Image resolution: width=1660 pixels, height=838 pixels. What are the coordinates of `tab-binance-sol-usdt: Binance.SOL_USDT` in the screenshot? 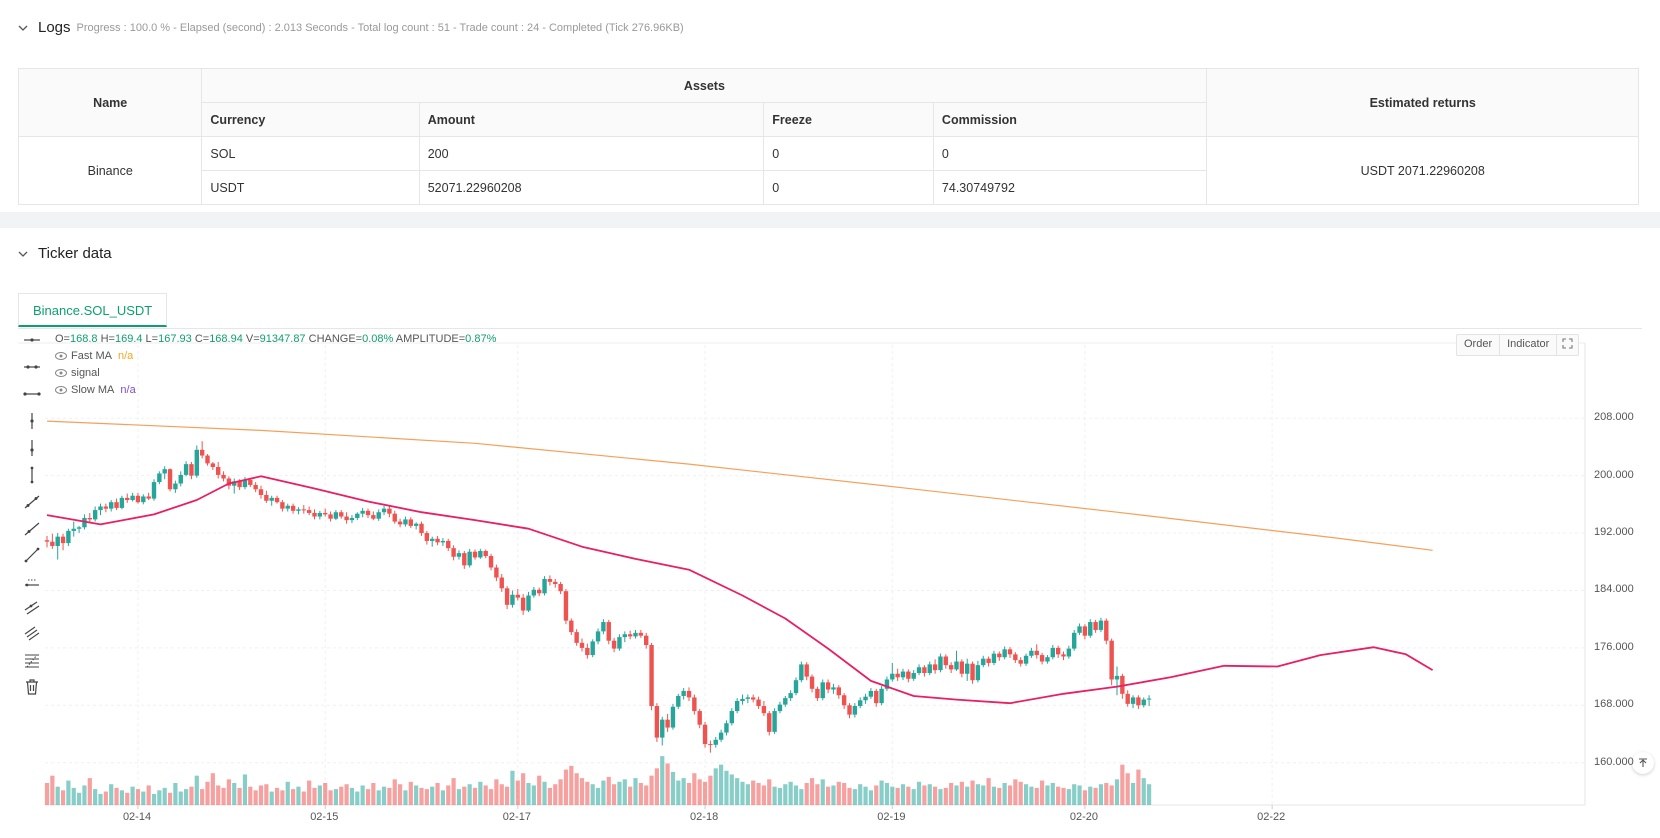 It's located at (93, 310).